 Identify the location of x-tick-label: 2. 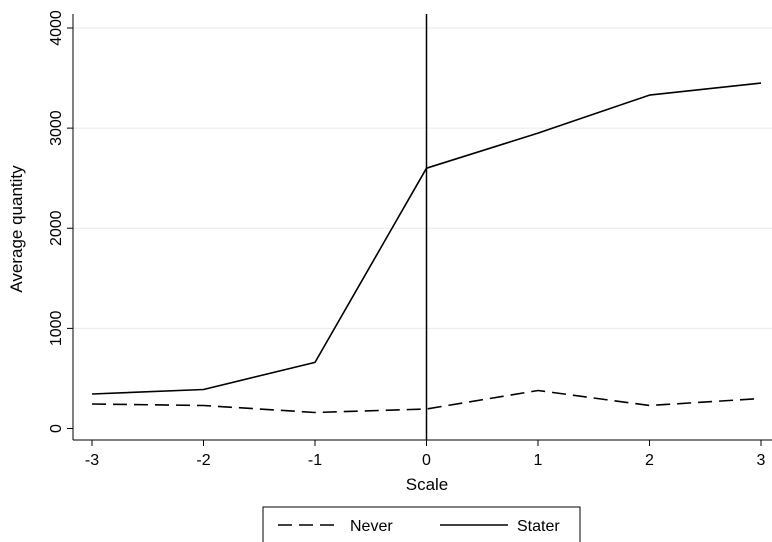
(649, 460).